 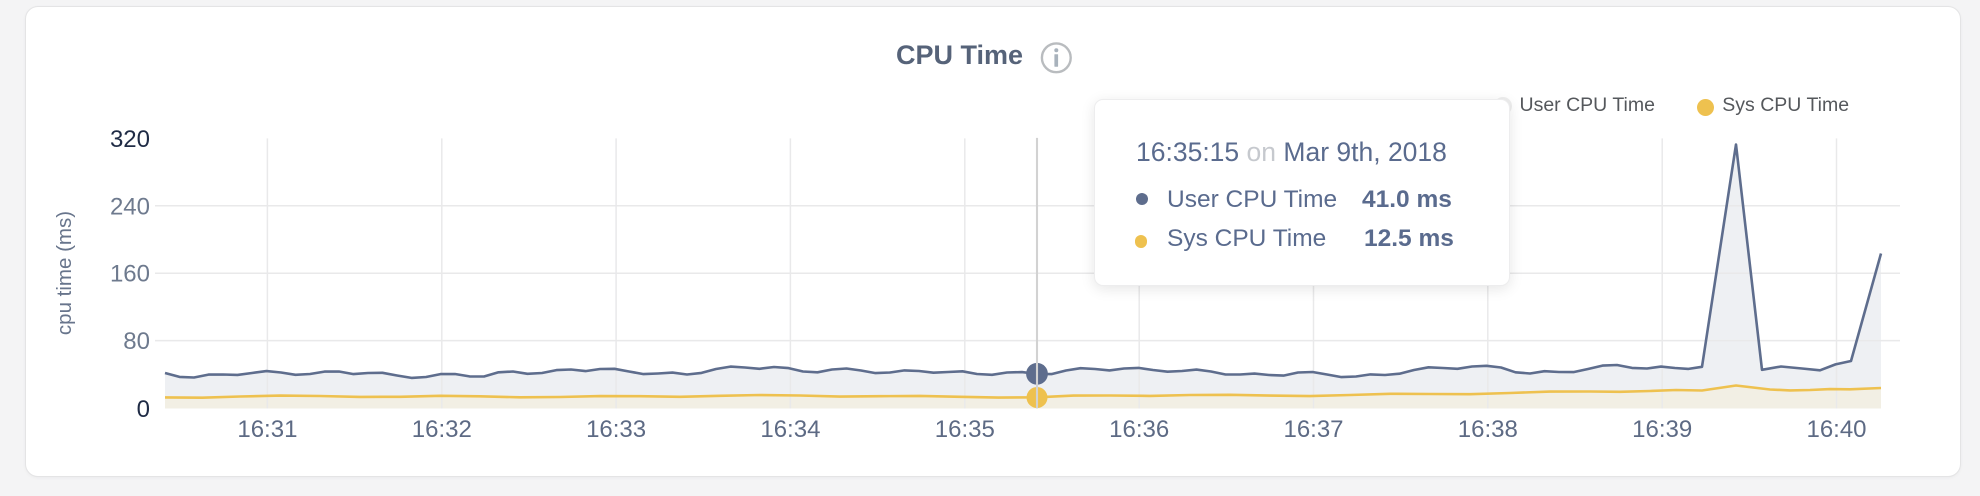 I want to click on svg-text: 240, so click(x=130, y=206).